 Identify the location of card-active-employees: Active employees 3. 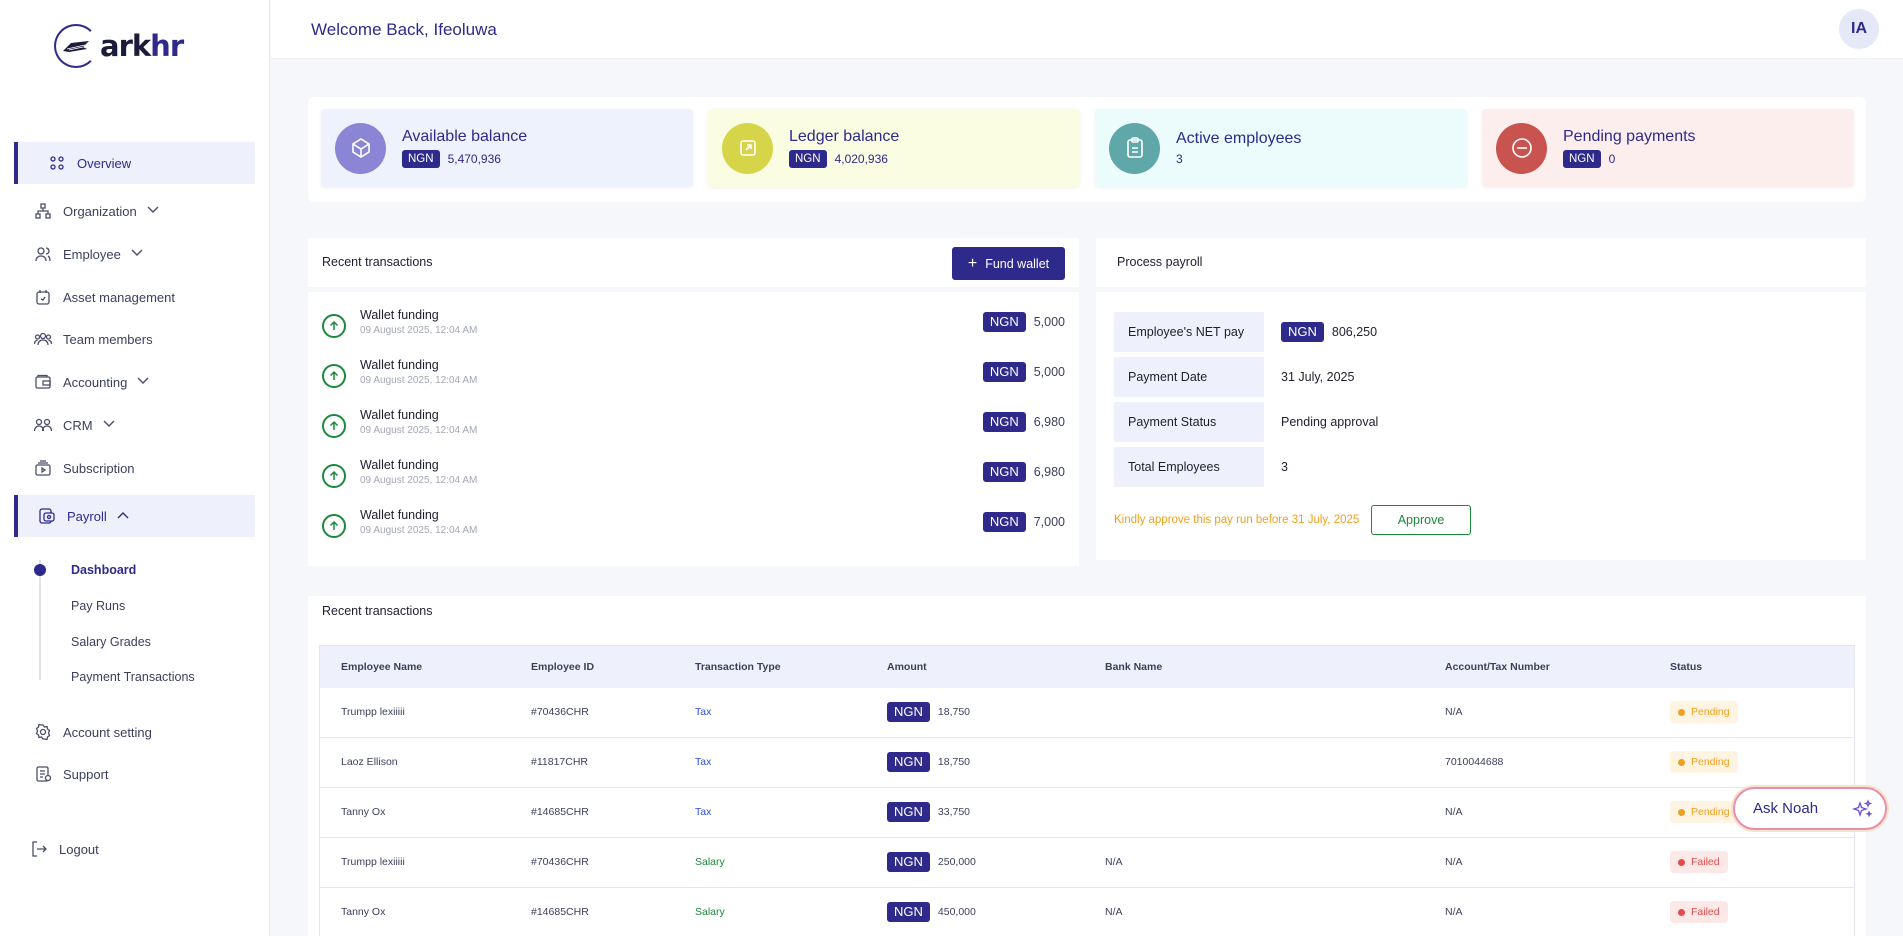
(1281, 148).